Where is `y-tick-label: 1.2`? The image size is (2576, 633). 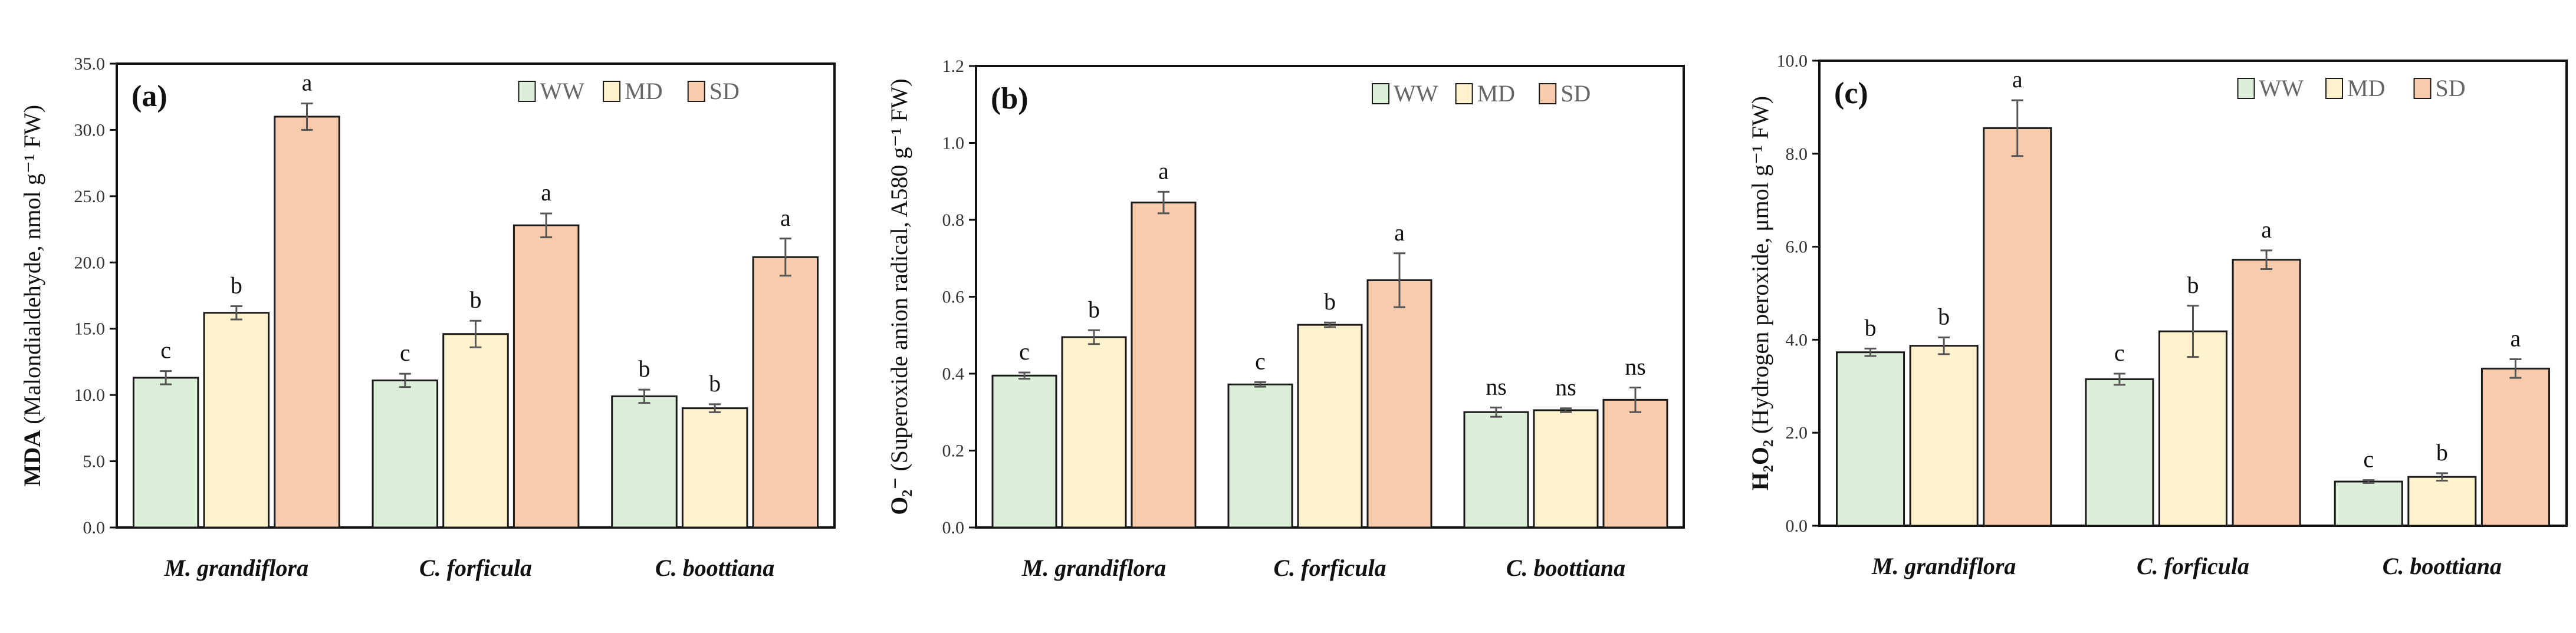 y-tick-label: 1.2 is located at coordinates (953, 66).